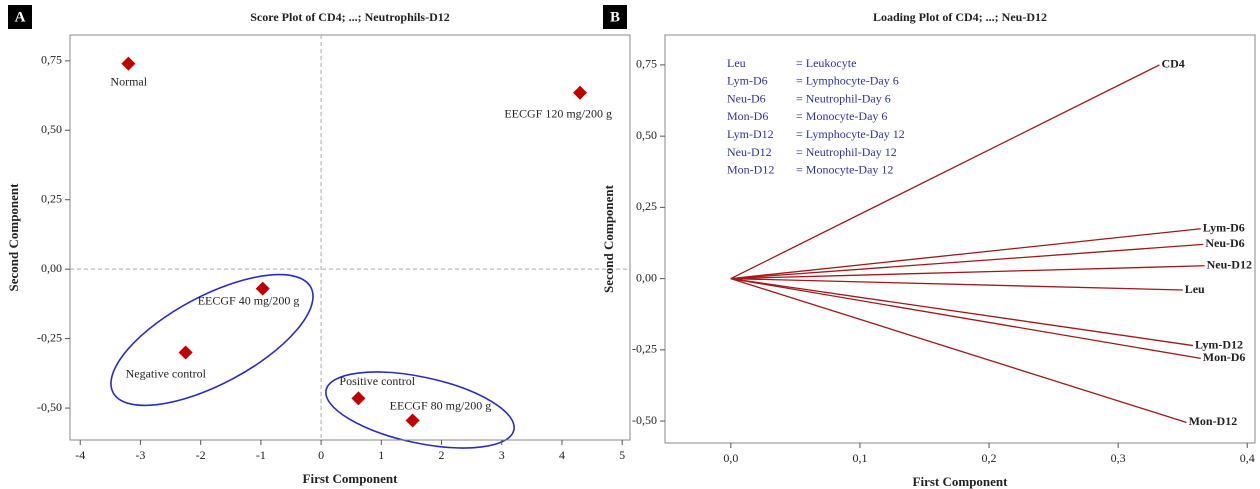  I want to click on note-abbr: Lym-D12, so click(750, 134).